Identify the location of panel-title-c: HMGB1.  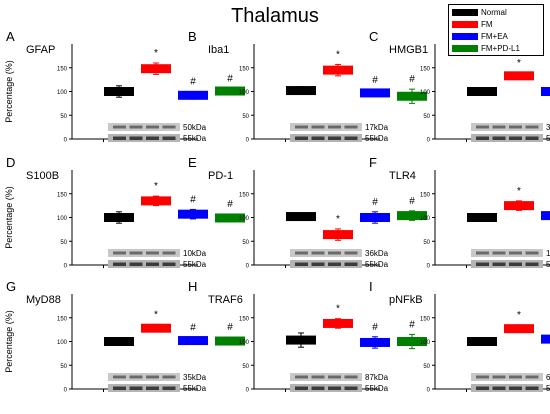
(408, 50).